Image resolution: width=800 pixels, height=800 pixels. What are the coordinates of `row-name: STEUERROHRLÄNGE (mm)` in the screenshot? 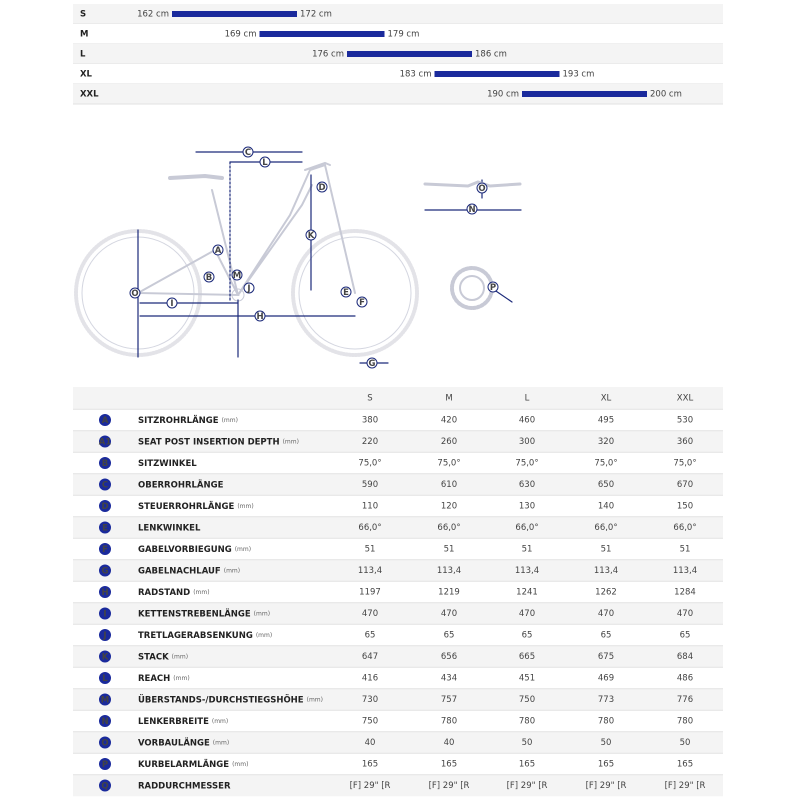 It's located at (196, 506).